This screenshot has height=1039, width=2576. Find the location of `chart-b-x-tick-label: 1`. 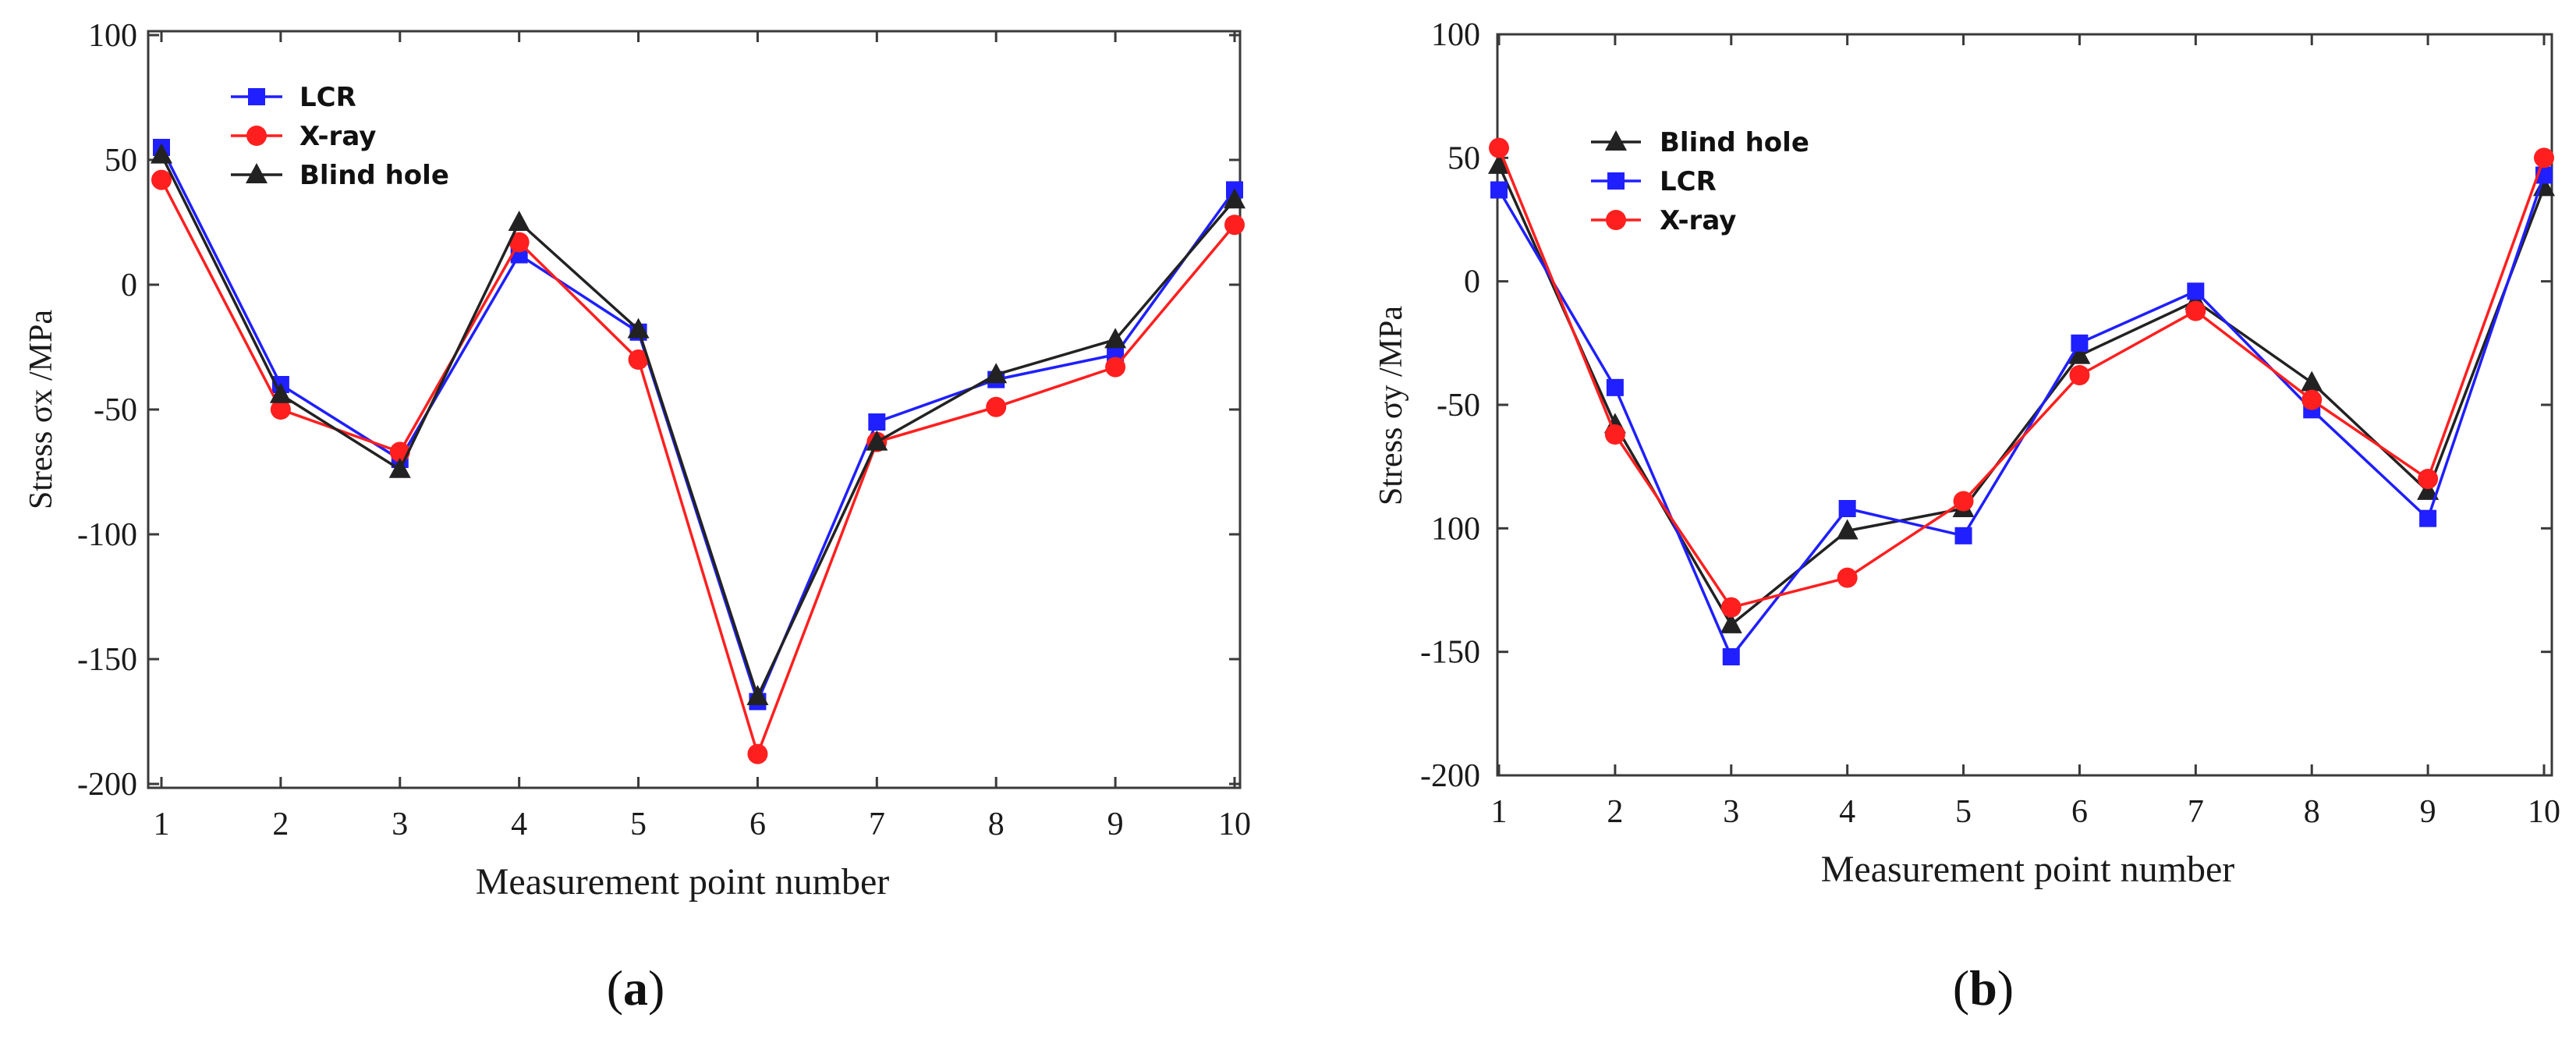

chart-b-x-tick-label: 1 is located at coordinates (1499, 812).